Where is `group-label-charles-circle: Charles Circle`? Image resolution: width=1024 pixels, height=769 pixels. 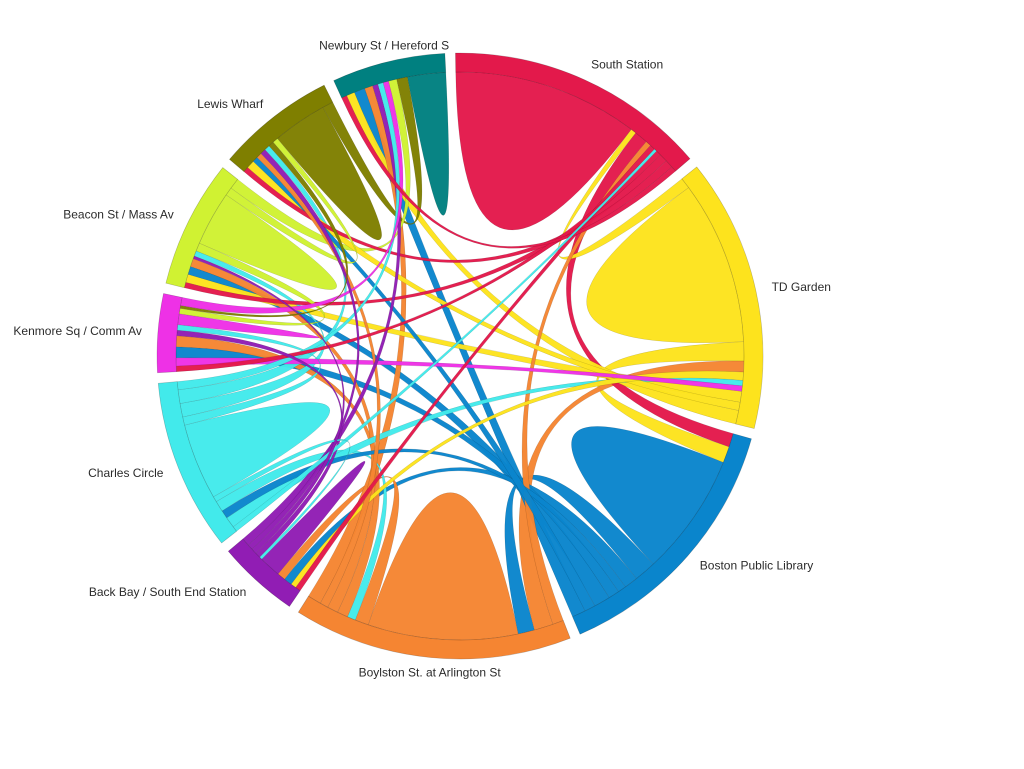 group-label-charles-circle: Charles Circle is located at coordinates (126, 473).